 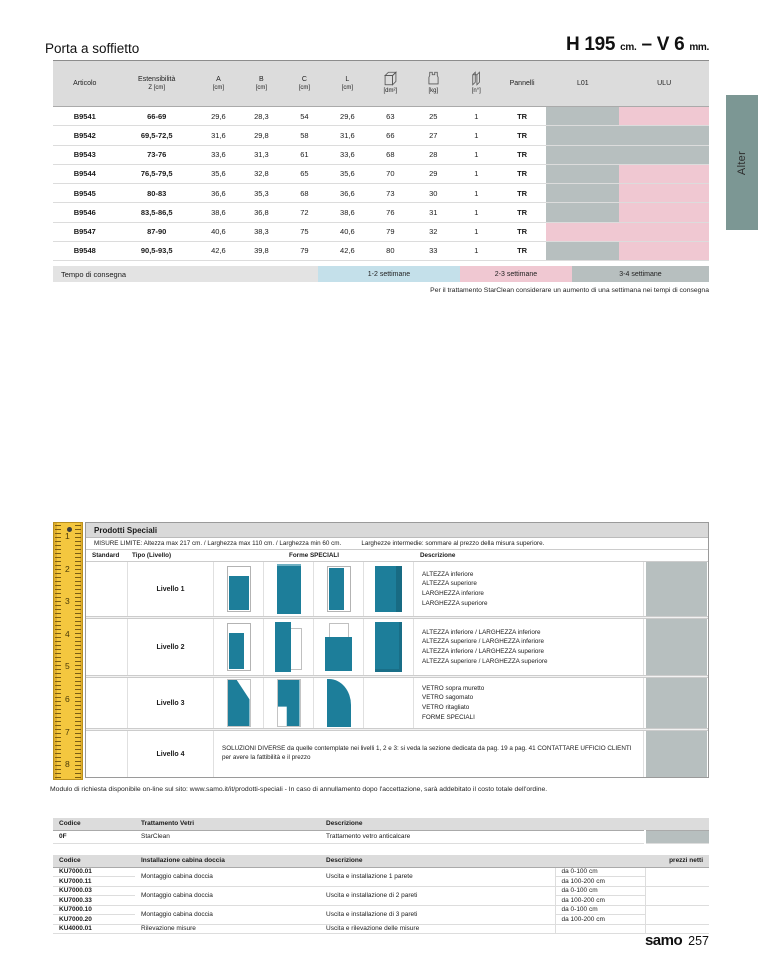 I want to click on a-value: 36,6, so click(x=218, y=193).